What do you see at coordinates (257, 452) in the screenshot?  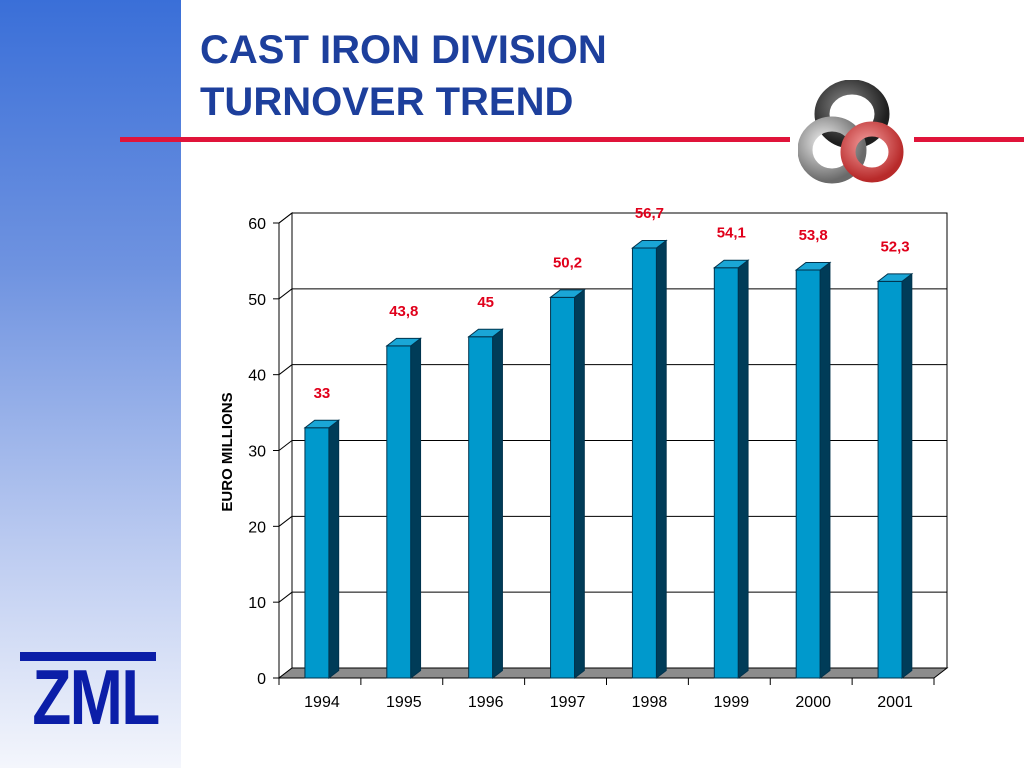 I see `y-tick-label: 30` at bounding box center [257, 452].